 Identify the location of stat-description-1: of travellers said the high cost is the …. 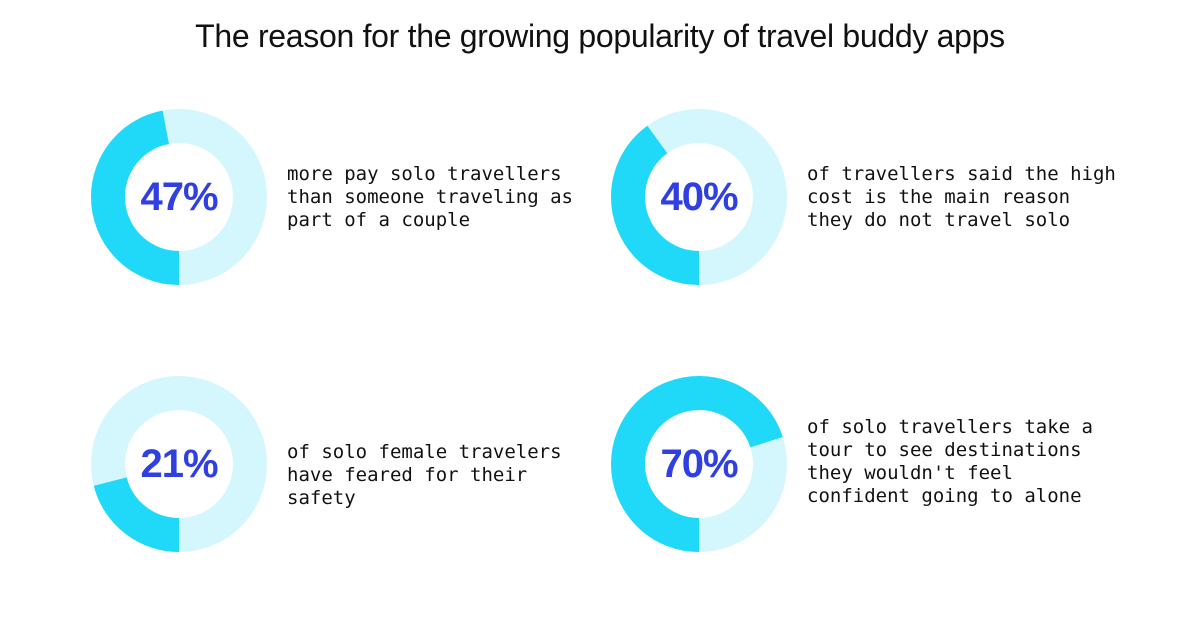
(961, 197).